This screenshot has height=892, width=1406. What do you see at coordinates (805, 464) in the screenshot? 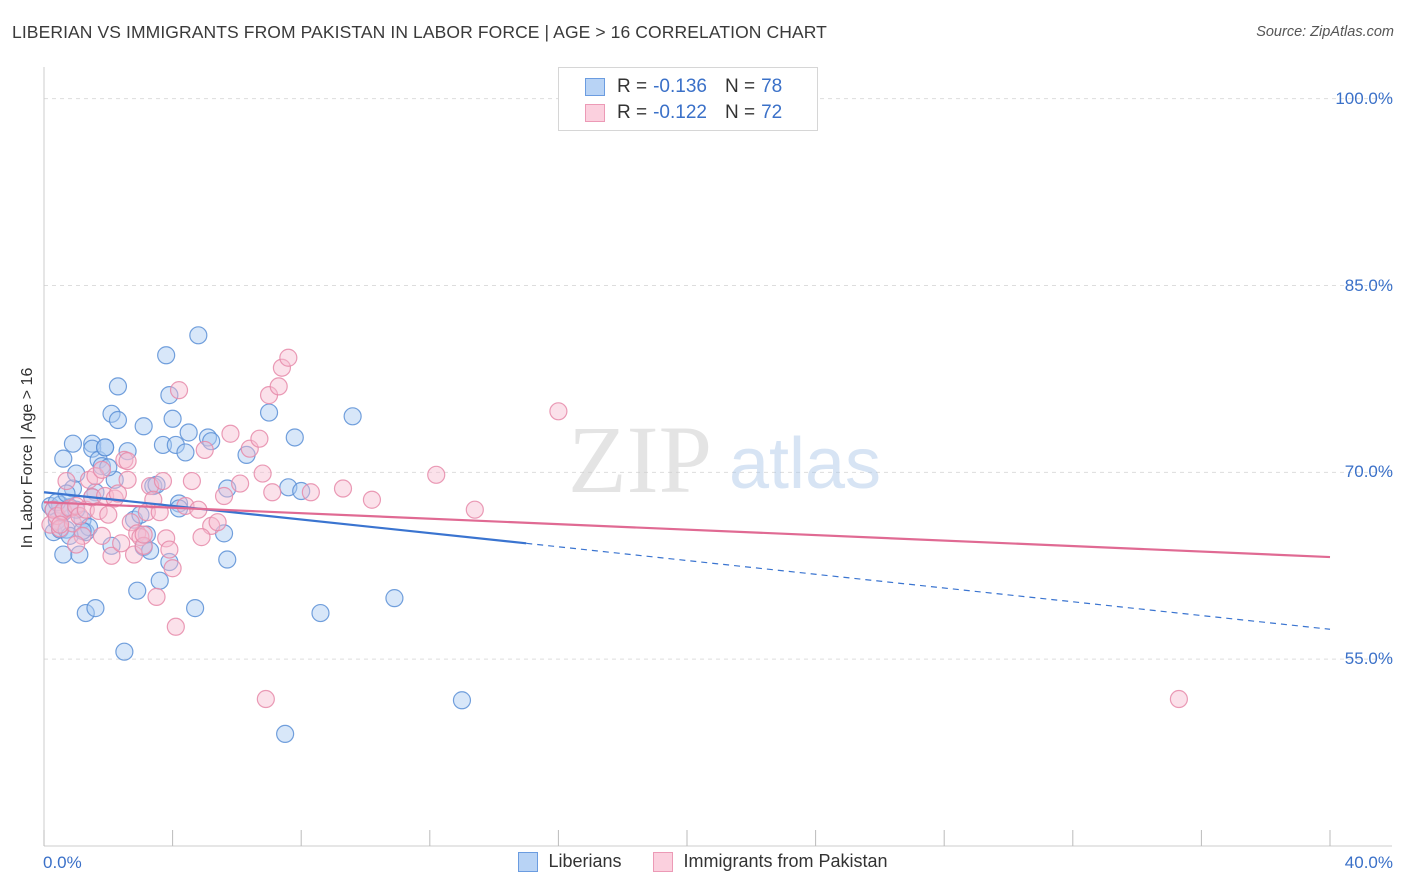
I see `watermark-atlas: atlas` at bounding box center [805, 464].